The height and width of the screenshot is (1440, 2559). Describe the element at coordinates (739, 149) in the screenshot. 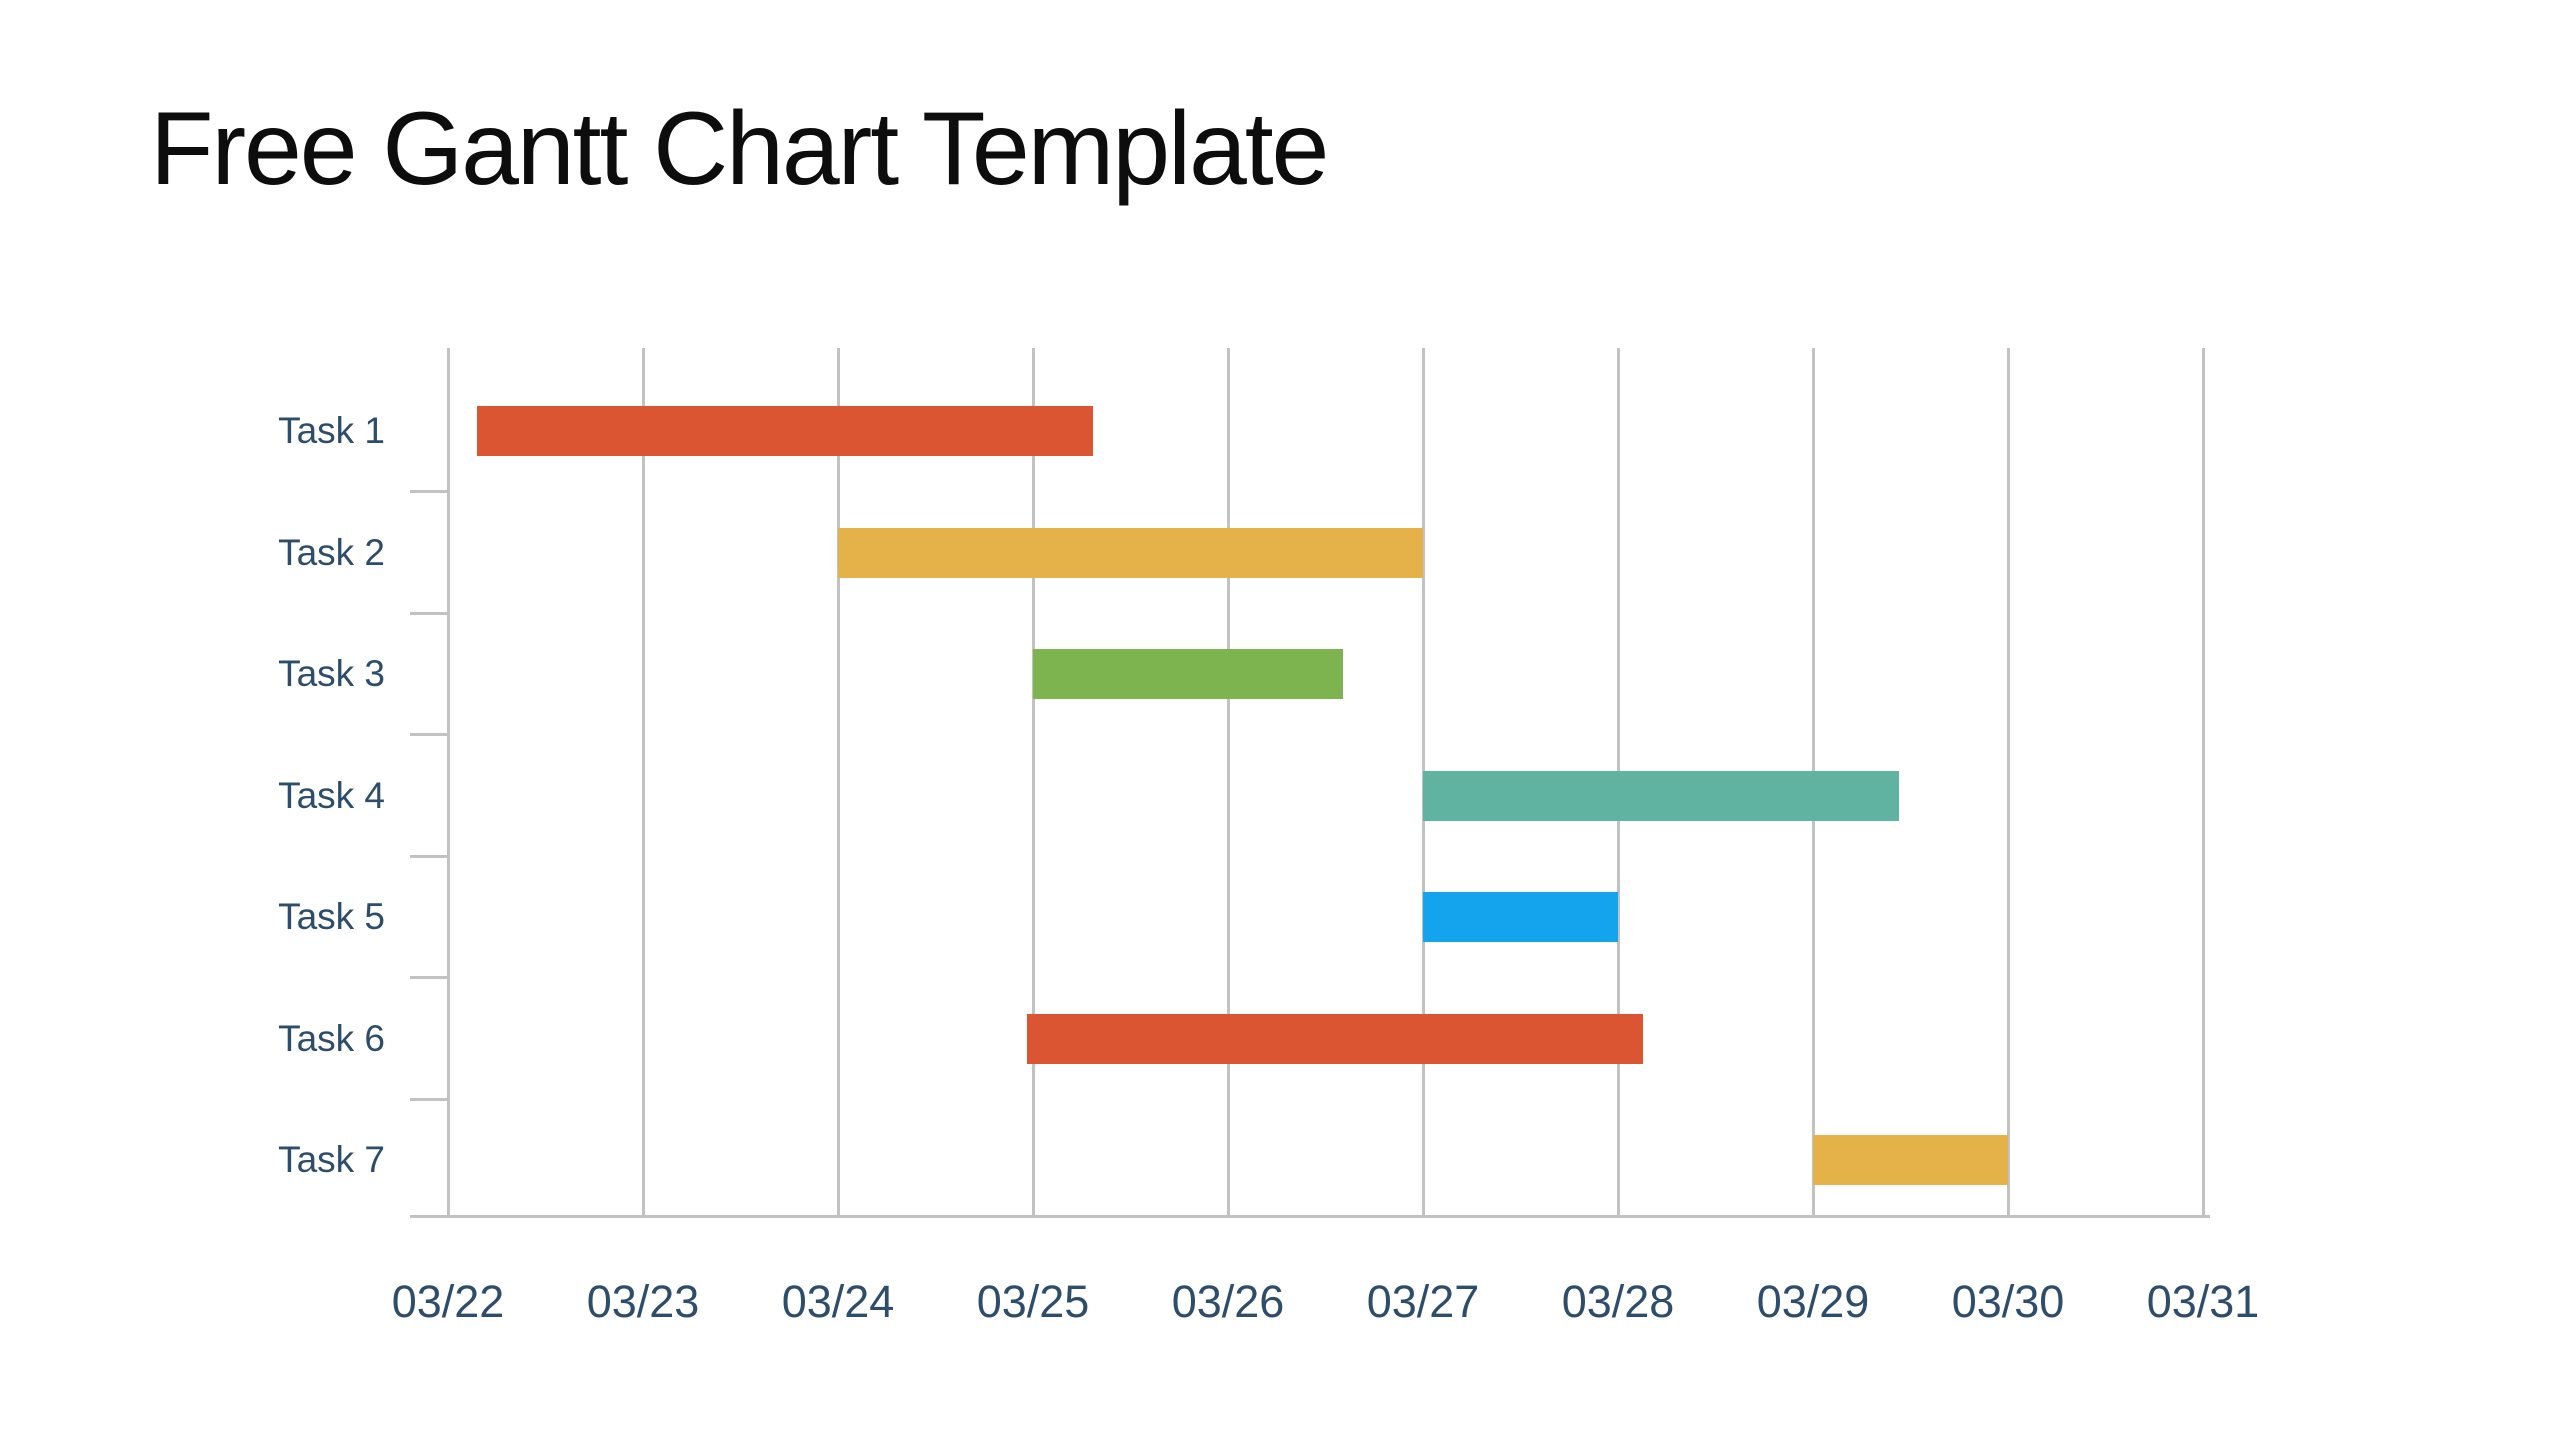

I see `chart-title: Free Gantt Chart Template` at that location.